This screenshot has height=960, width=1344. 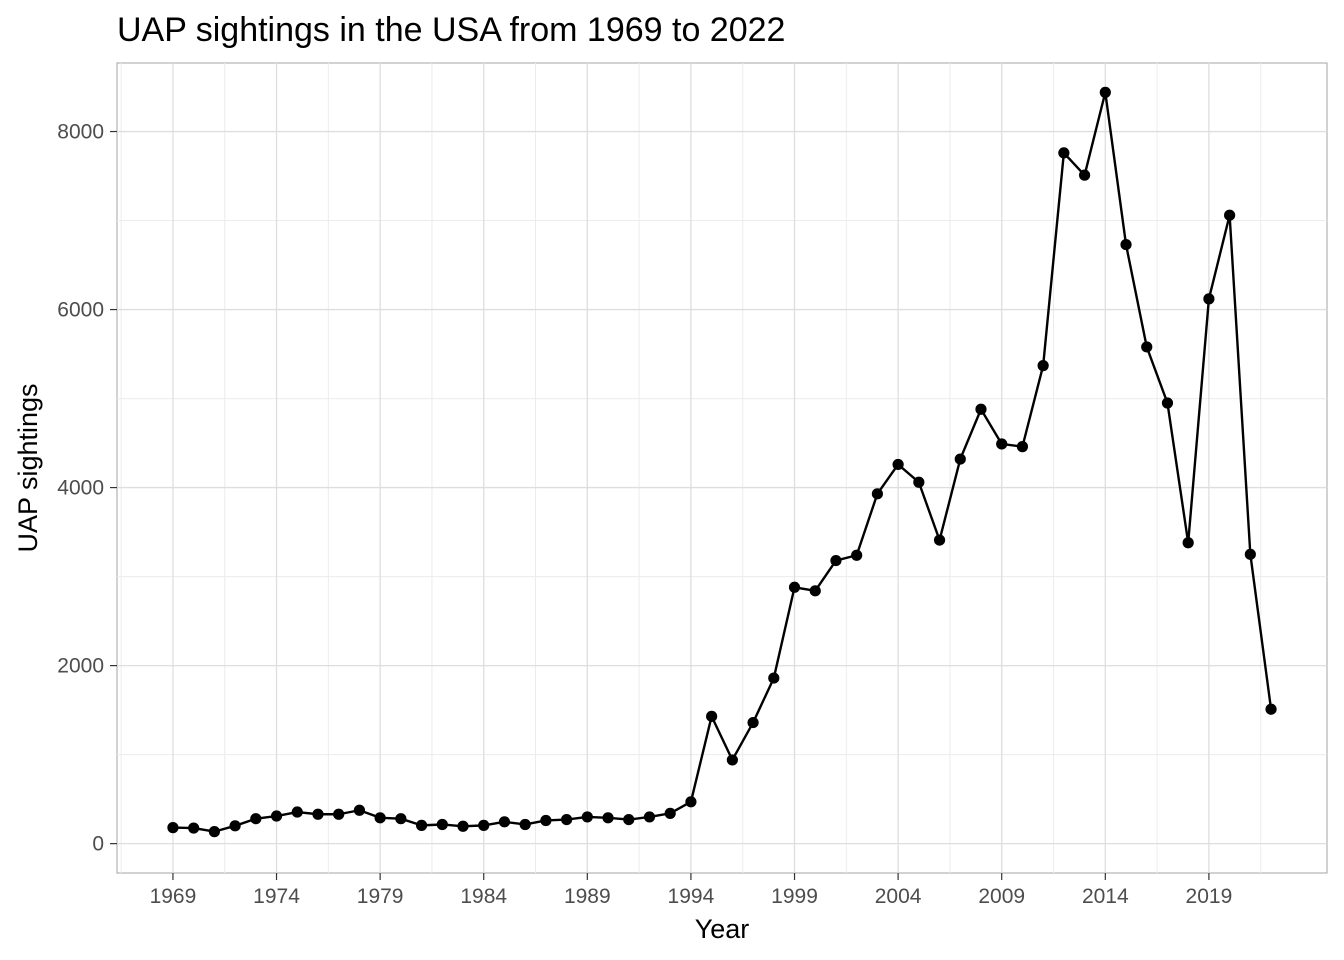 I want to click on x-tick-label: 1999, so click(x=794, y=896).